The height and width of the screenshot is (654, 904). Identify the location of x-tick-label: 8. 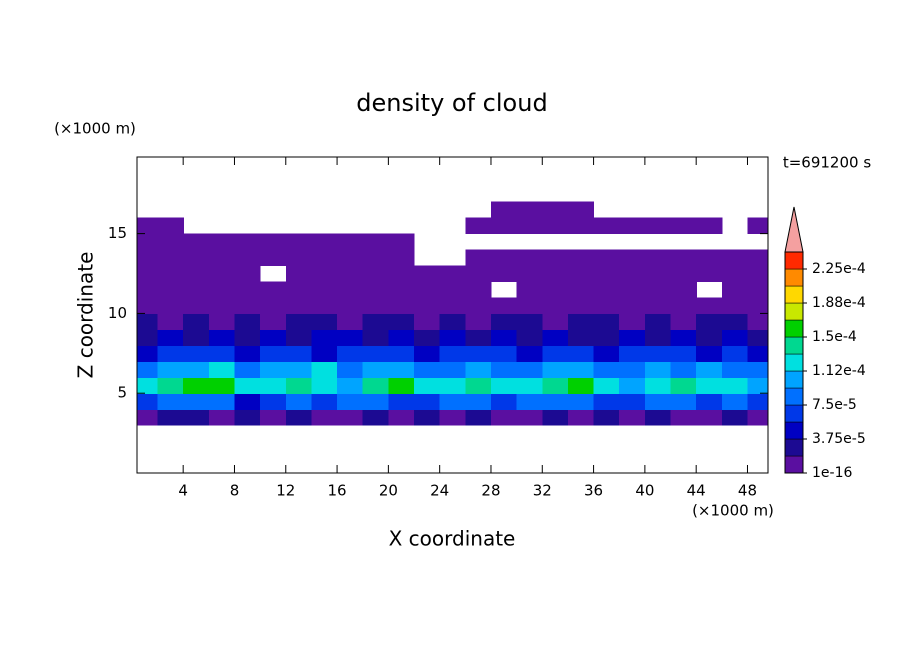
(235, 491).